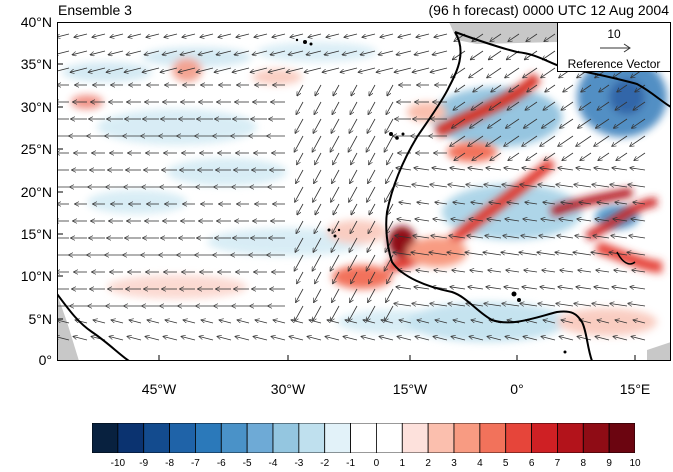 This screenshot has width=673, height=472. I want to click on reference-vector-legend: 10 Reference Vector, so click(614, 47).